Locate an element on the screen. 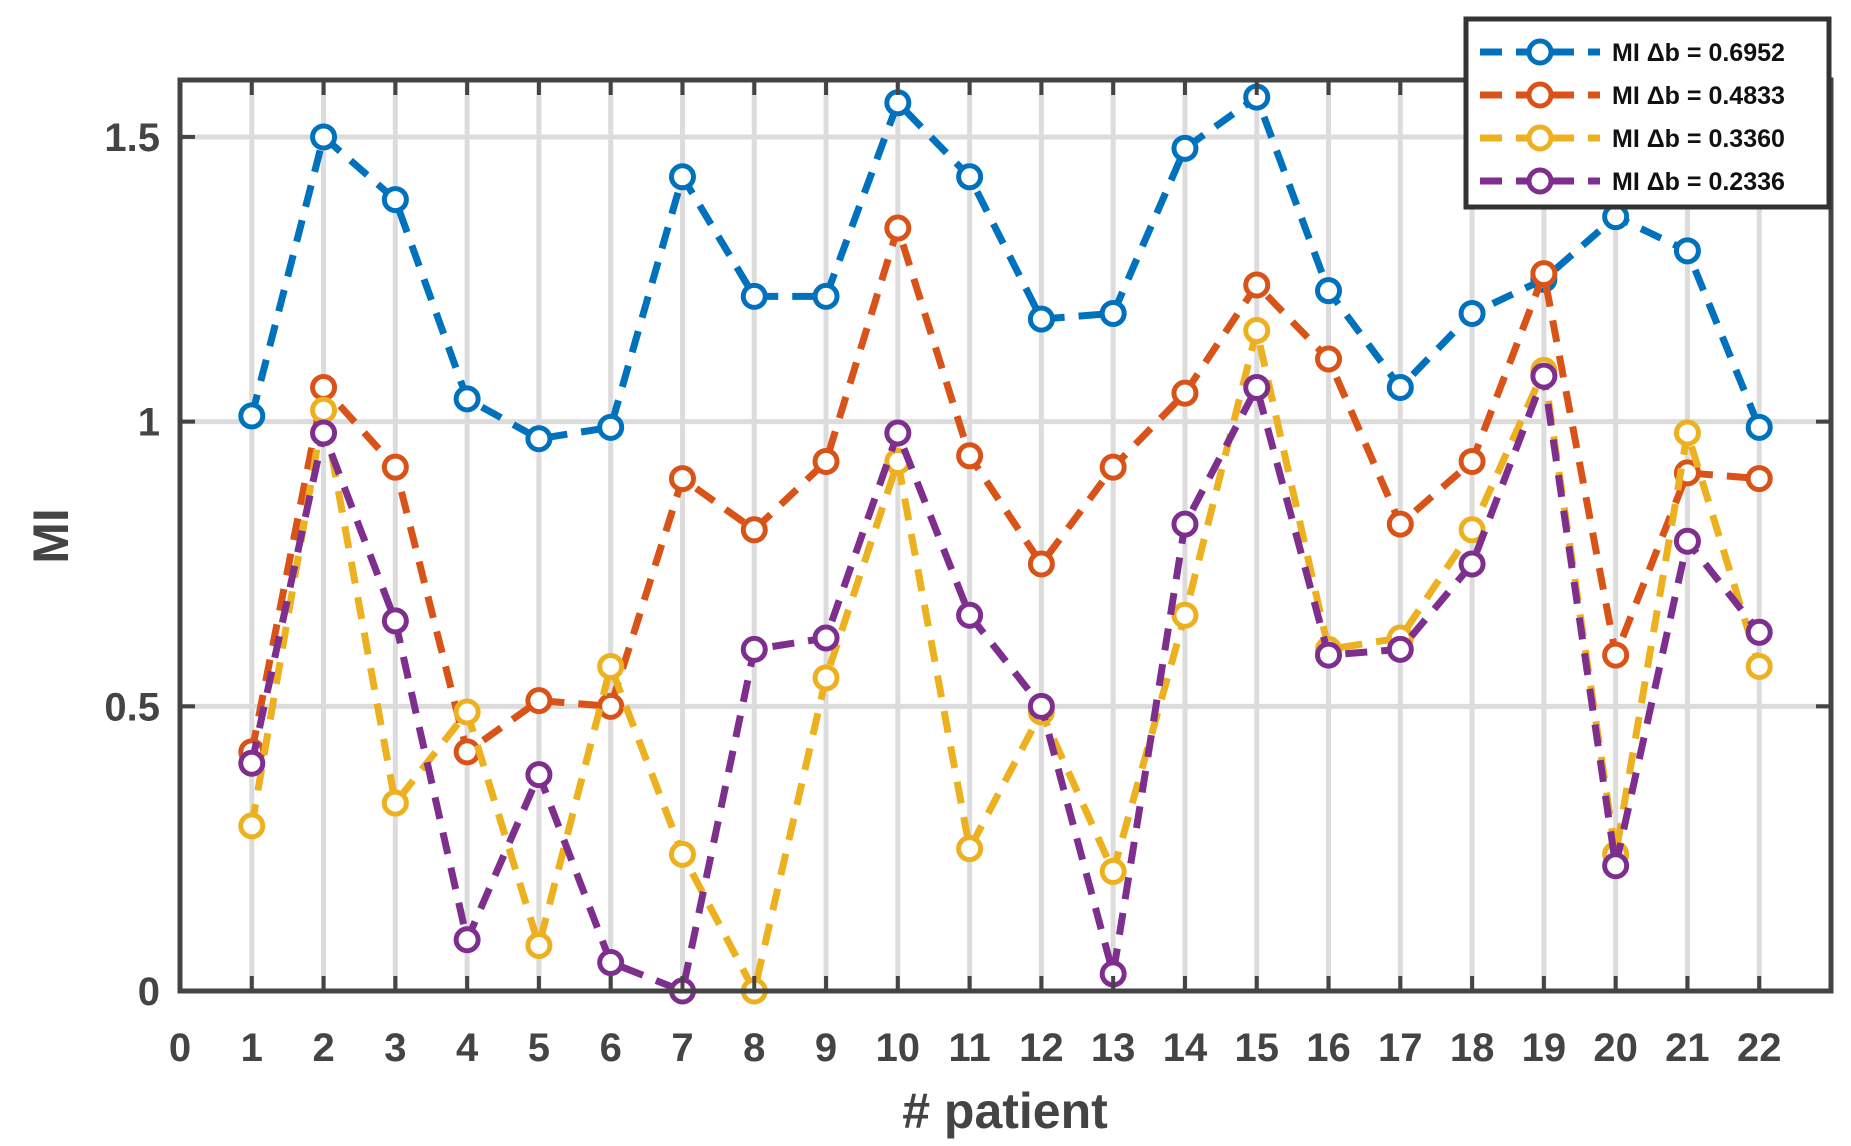 Image resolution: width=1851 pixels, height=1146 pixels. x-tick-label: 6 is located at coordinates (611, 1048).